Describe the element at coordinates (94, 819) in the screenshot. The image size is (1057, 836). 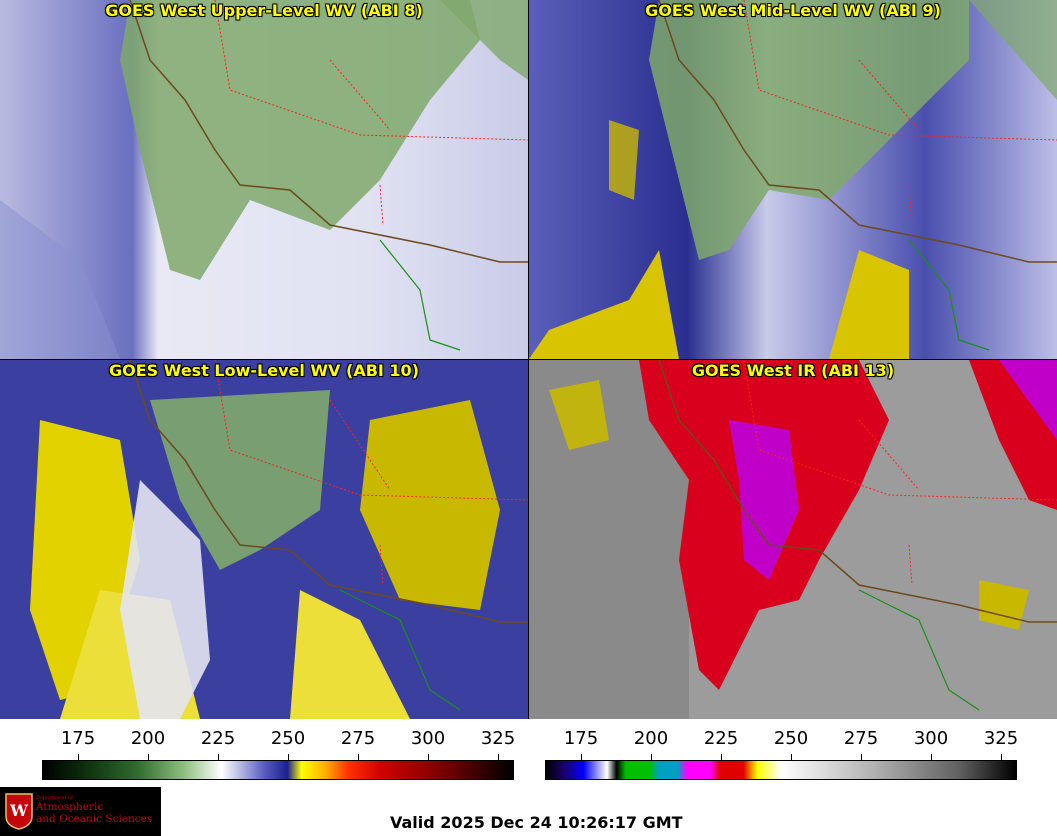
I see `logo-line3: and Oceanic Sciences` at that location.